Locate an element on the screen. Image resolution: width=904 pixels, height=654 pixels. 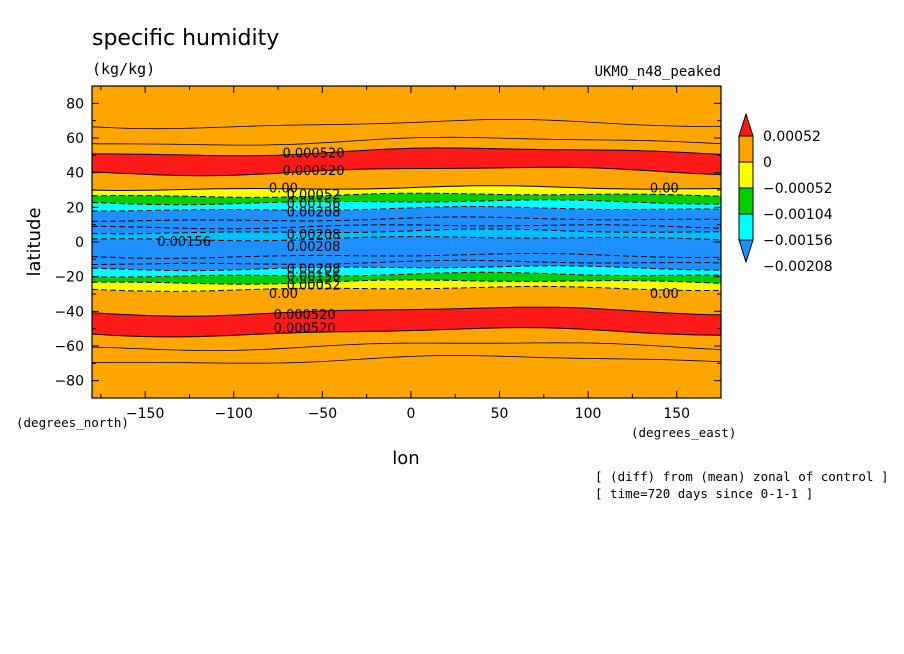
y-tick-label-2: 40 is located at coordinates (75, 174).